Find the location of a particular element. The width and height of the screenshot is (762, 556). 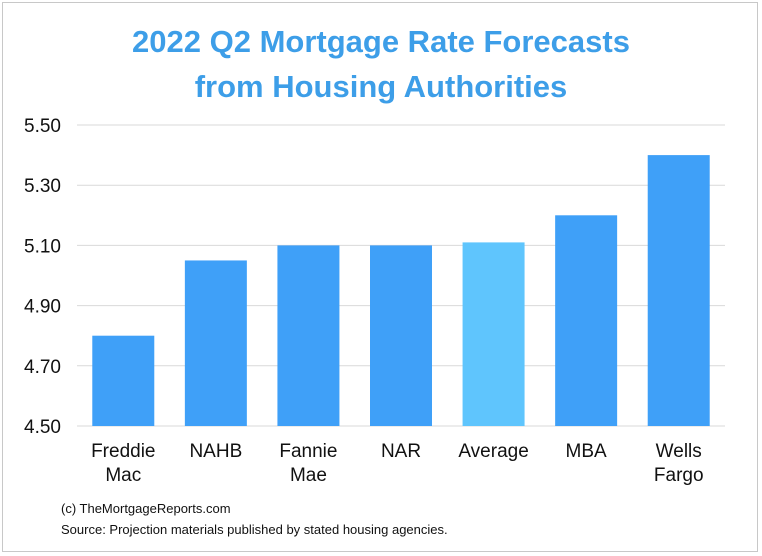

x-tick-label: MBA is located at coordinates (587, 451).